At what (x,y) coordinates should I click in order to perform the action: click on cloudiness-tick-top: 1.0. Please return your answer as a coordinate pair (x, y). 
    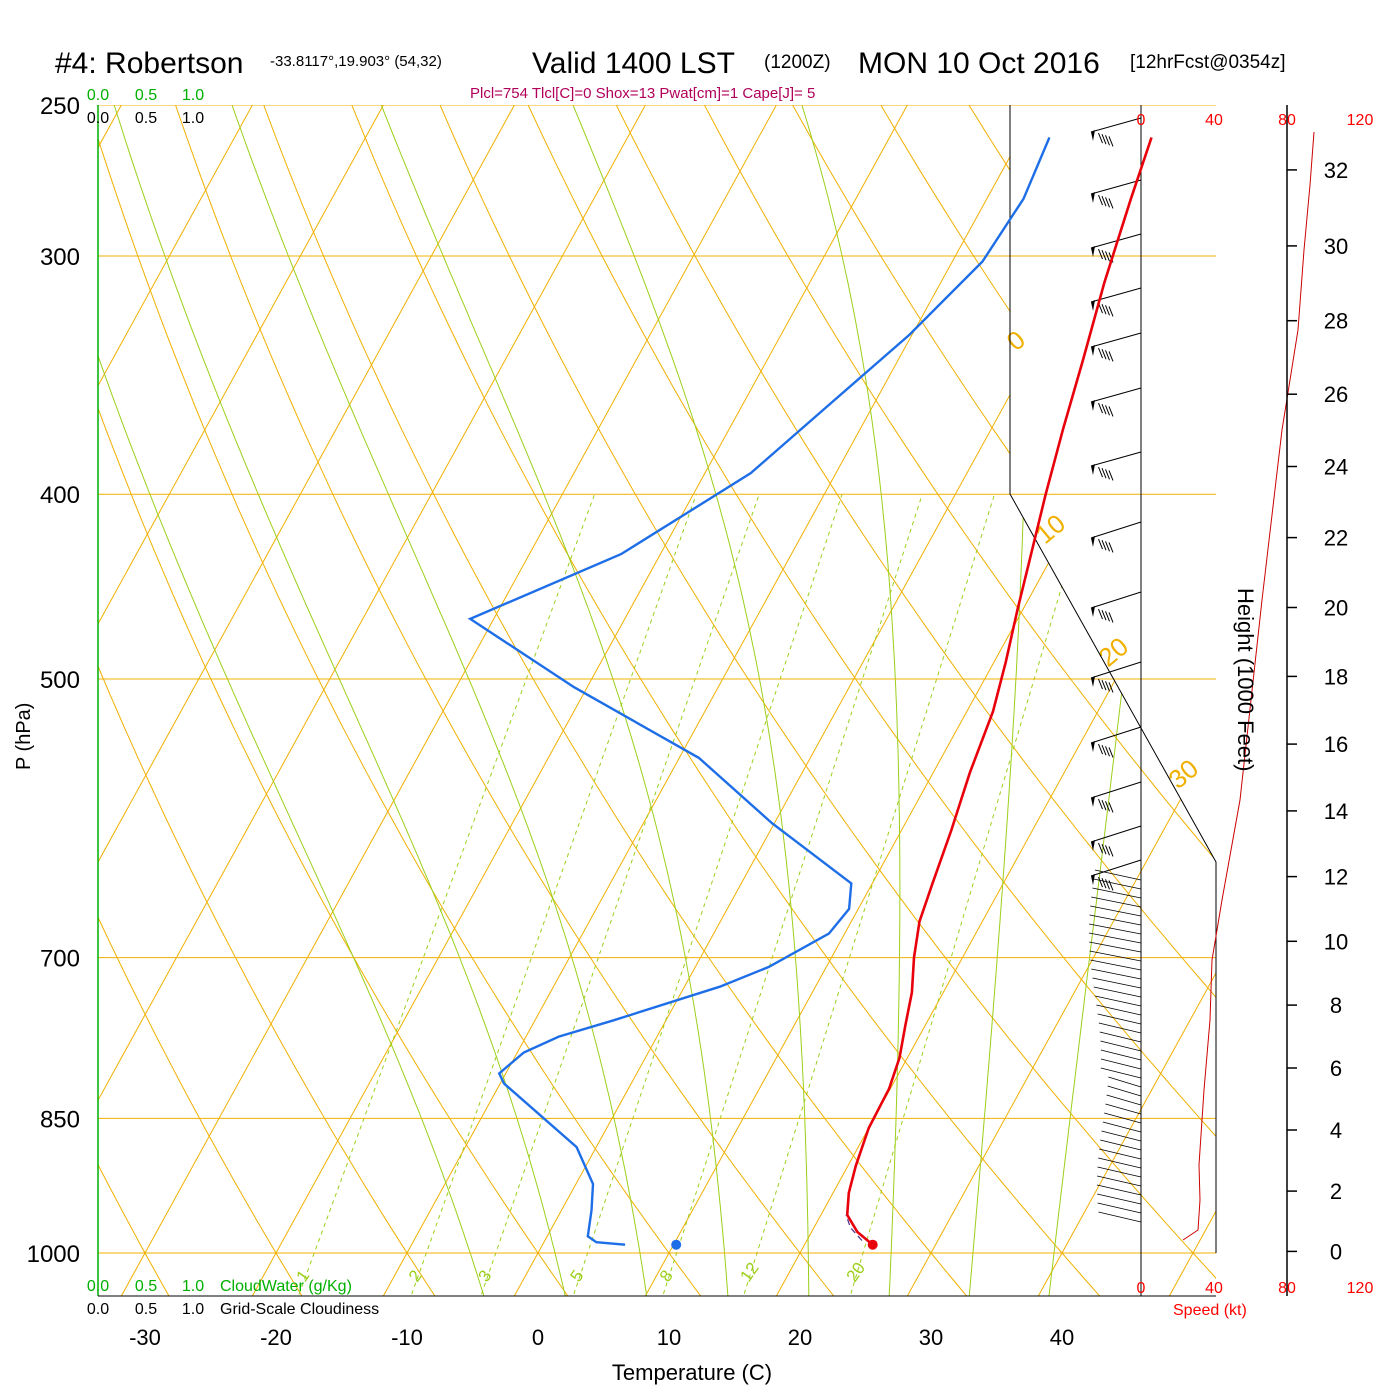
    Looking at the image, I should click on (193, 118).